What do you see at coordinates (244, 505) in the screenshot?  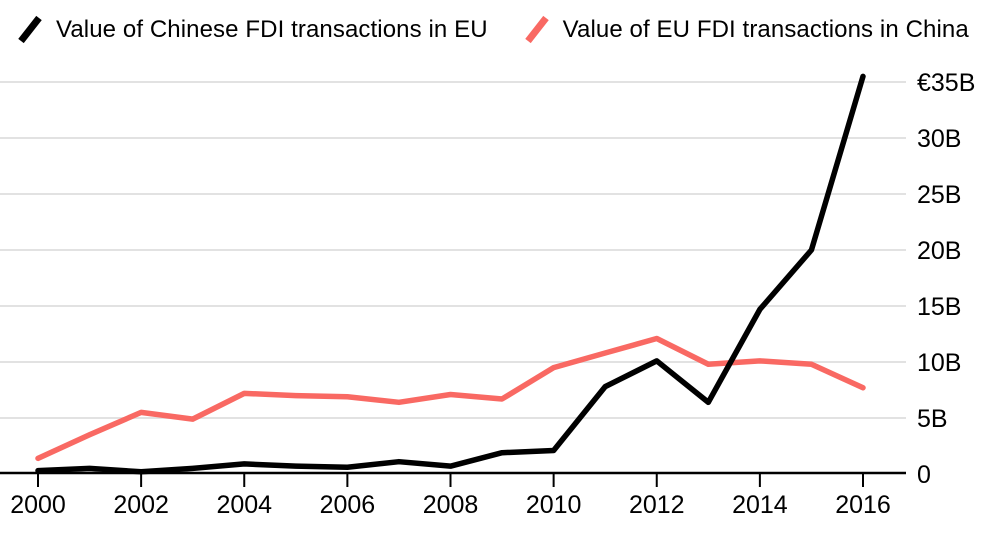 I see `x-tick-label: 2004` at bounding box center [244, 505].